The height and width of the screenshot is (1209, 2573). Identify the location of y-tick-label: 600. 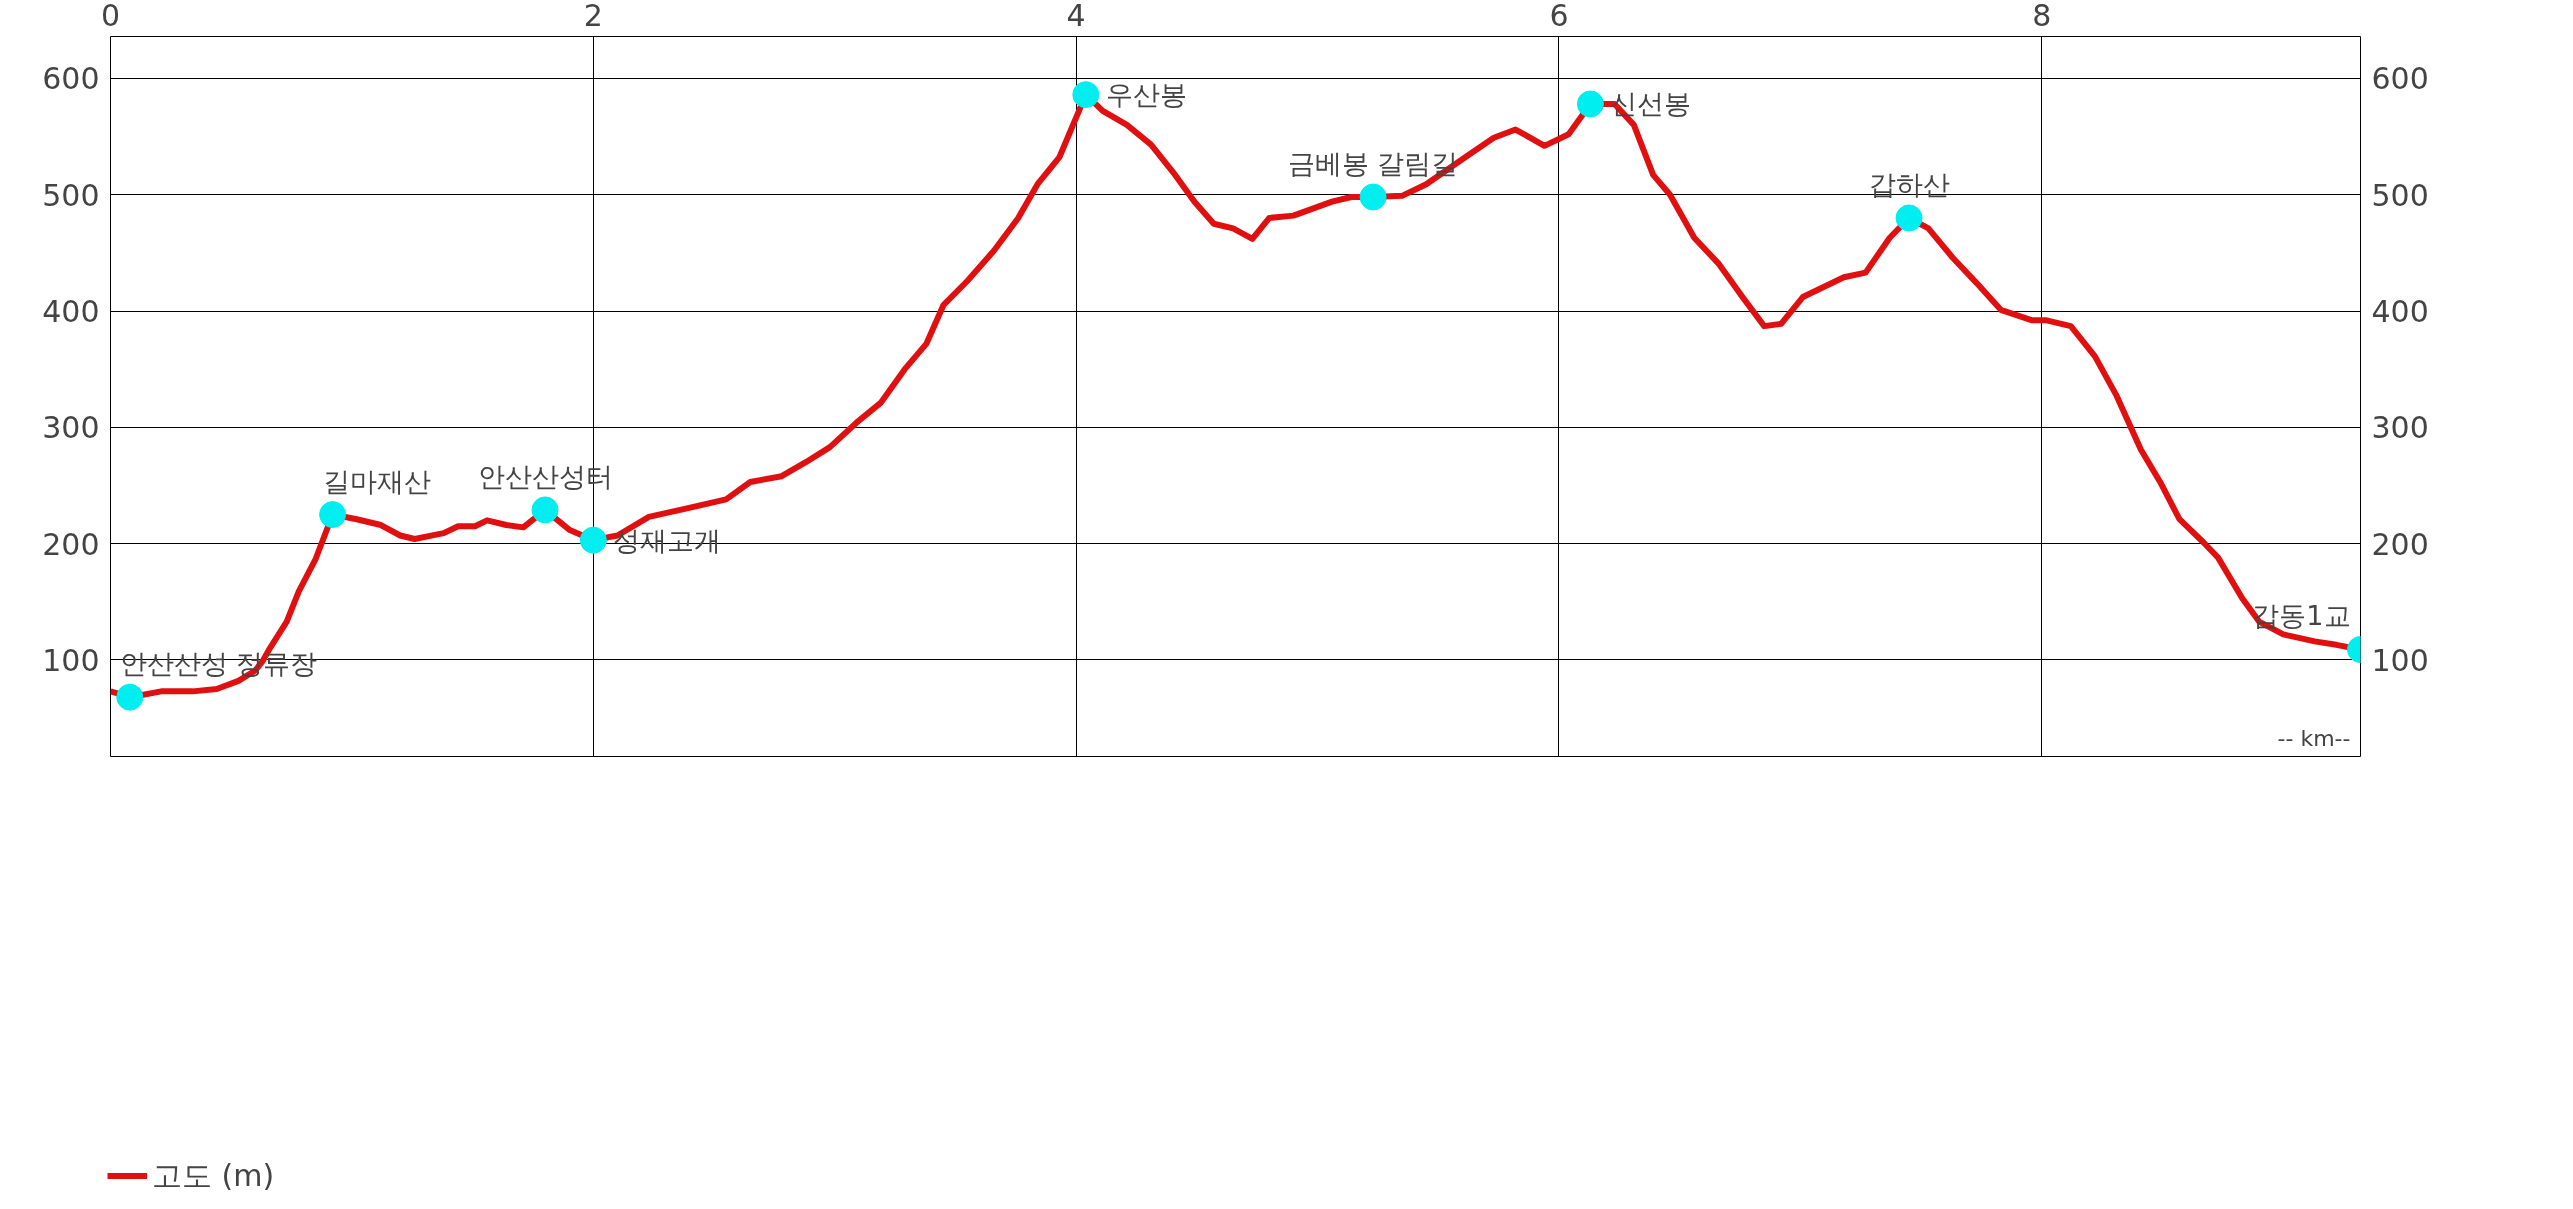
(71, 79).